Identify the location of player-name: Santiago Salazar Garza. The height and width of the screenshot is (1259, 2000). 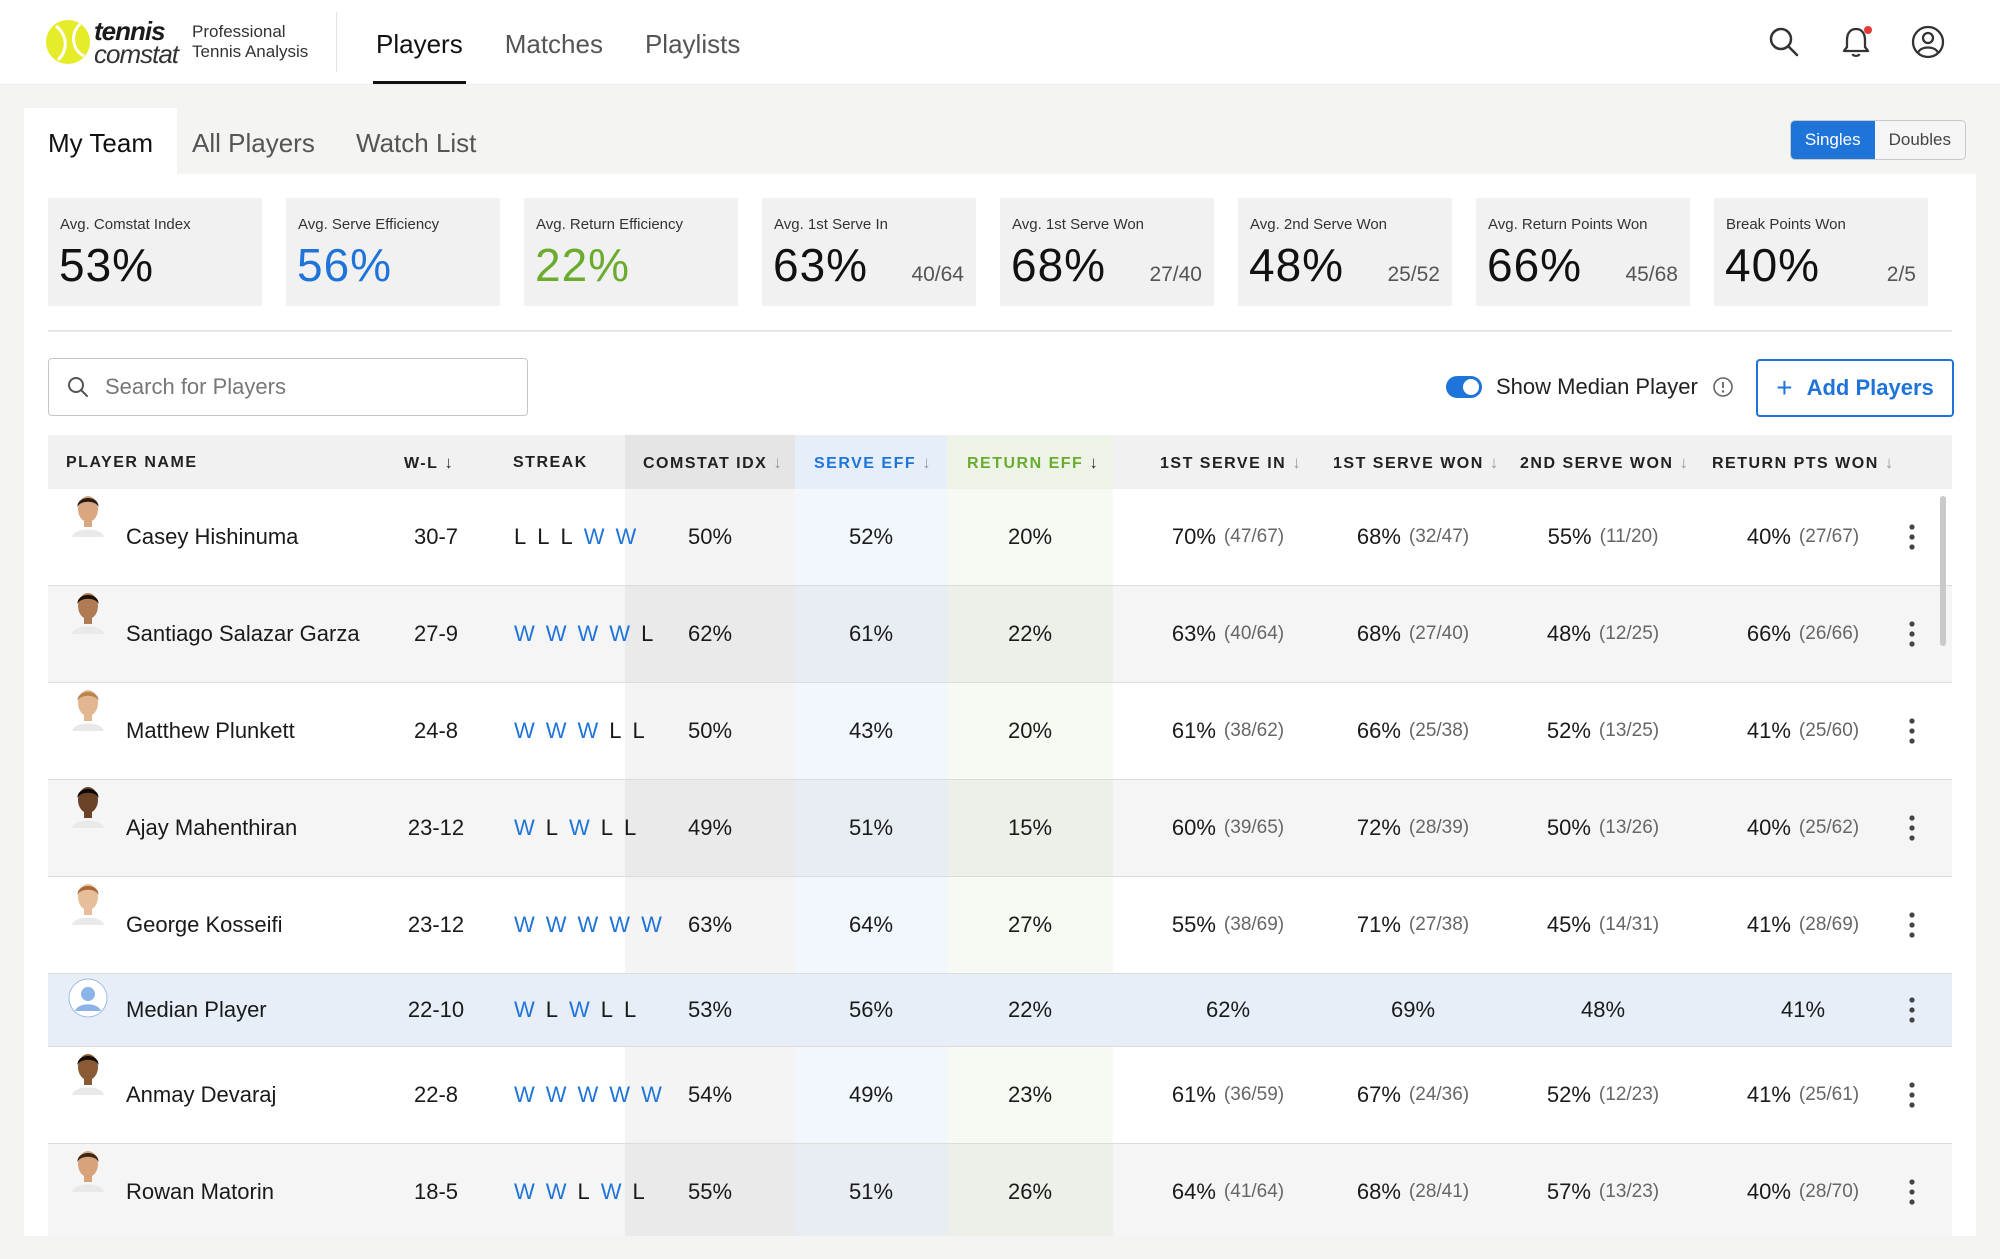
(243, 633).